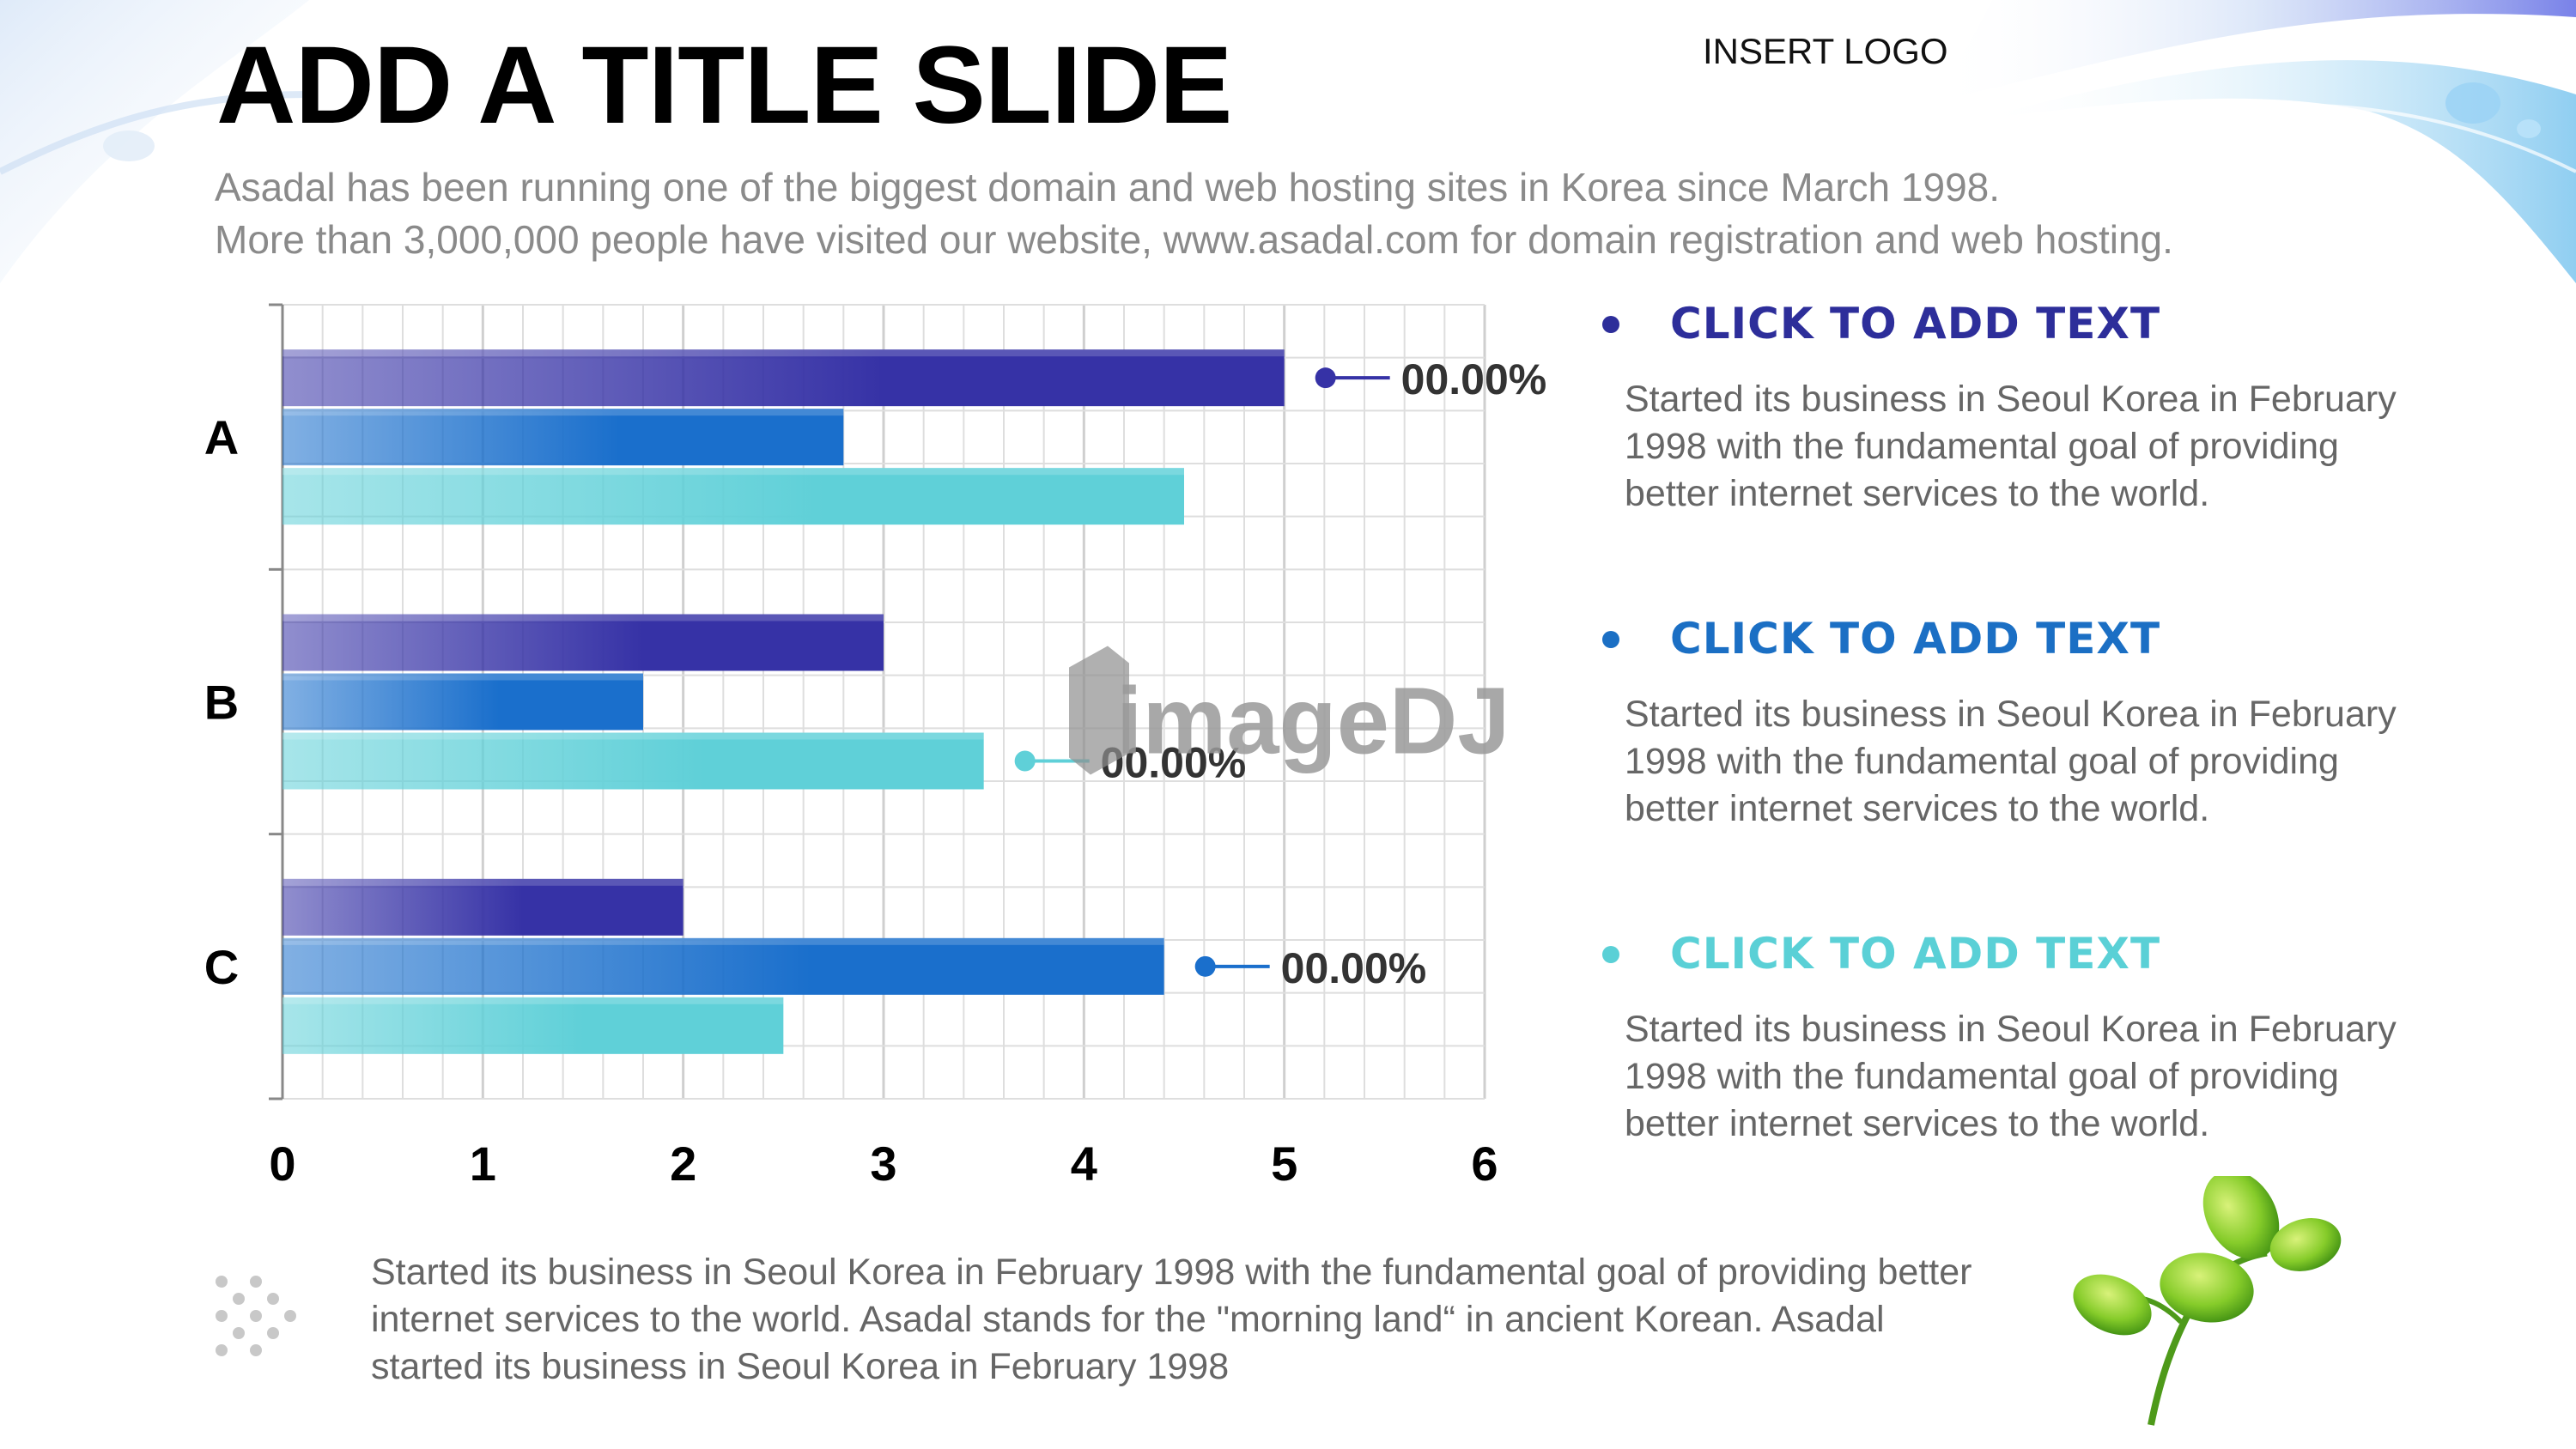 This screenshot has height=1449, width=2576. I want to click on x-tick-label: 4, so click(1084, 1164).